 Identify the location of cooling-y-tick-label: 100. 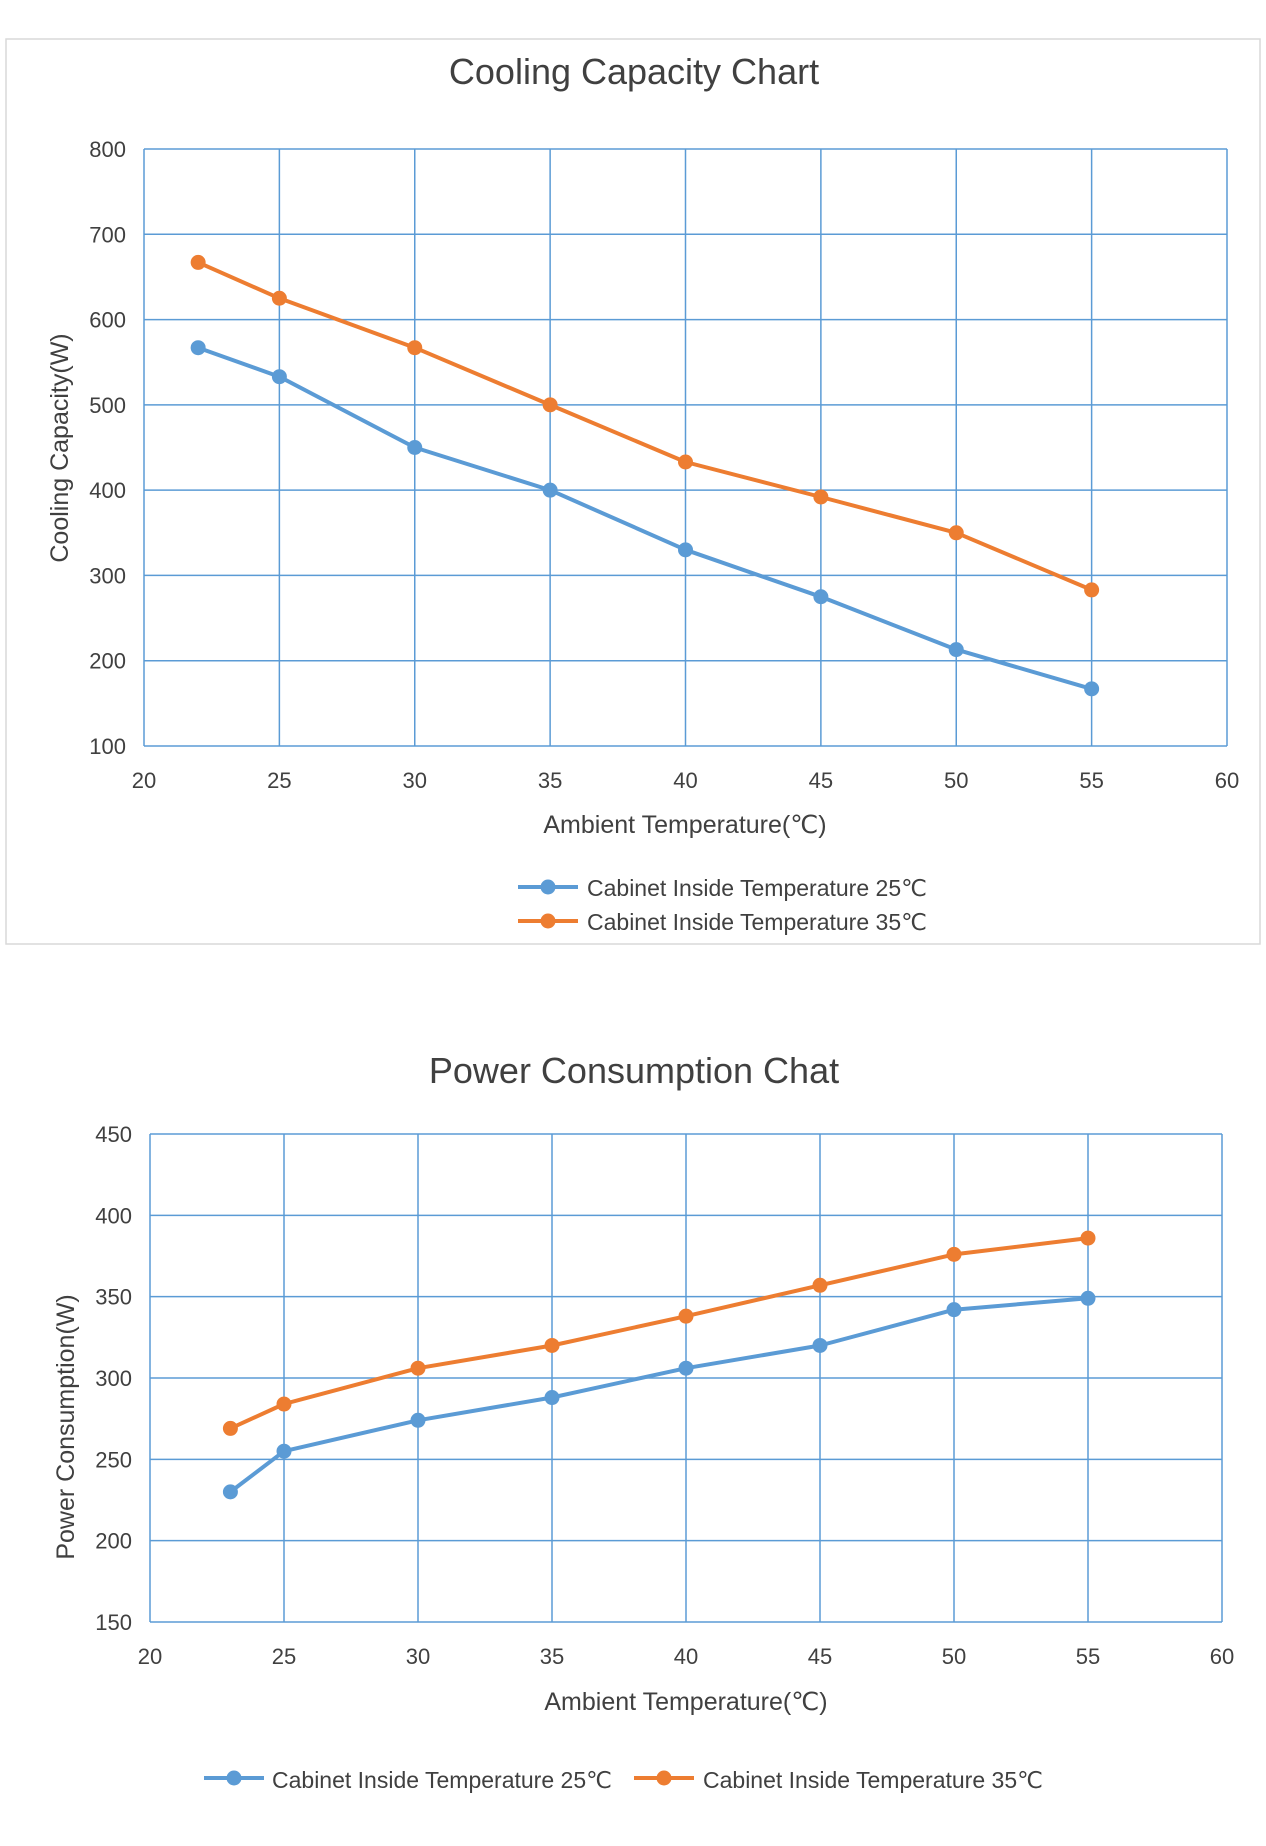
(107, 746).